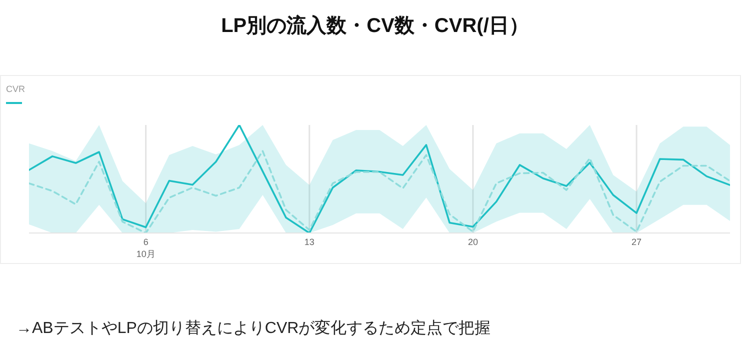 This screenshot has height=355, width=750. Describe the element at coordinates (375, 25) in the screenshot. I see `chart-title: LP別の流入数・CV数・CVR(/日）` at that location.